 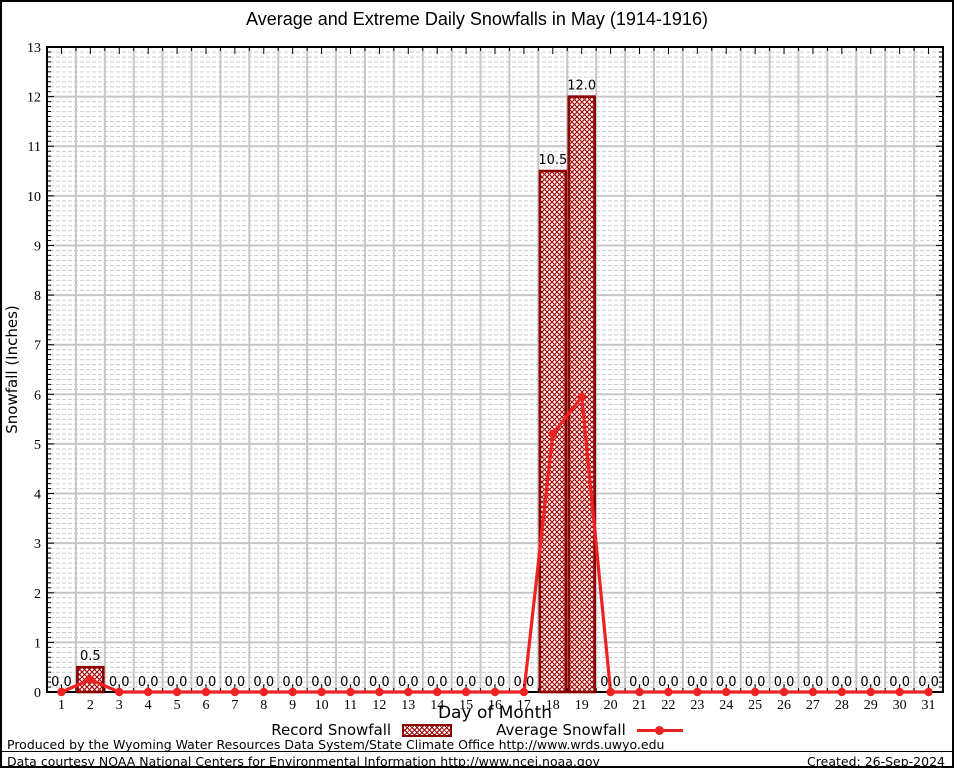 What do you see at coordinates (350, 682) in the screenshot?
I see `value-label-day-11: 0.0` at bounding box center [350, 682].